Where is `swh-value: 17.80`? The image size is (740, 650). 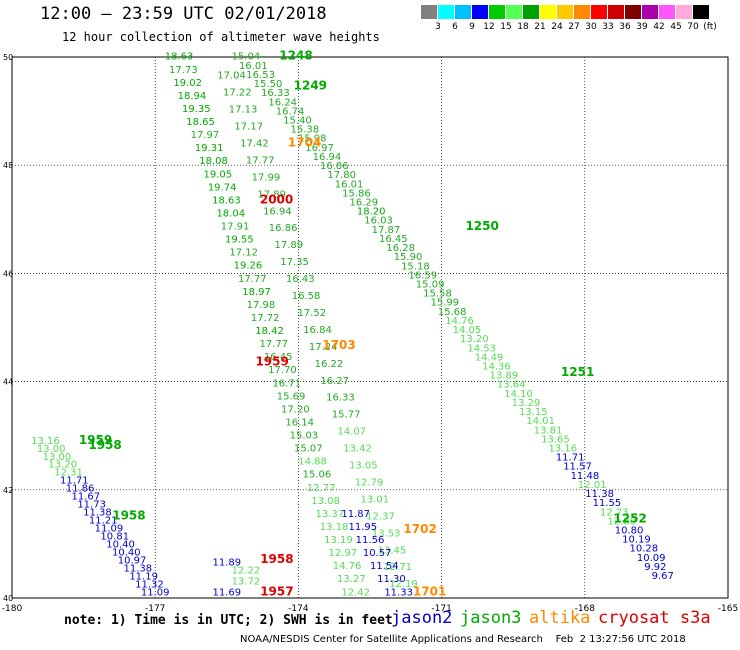
swh-value: 17.80 is located at coordinates (341, 175).